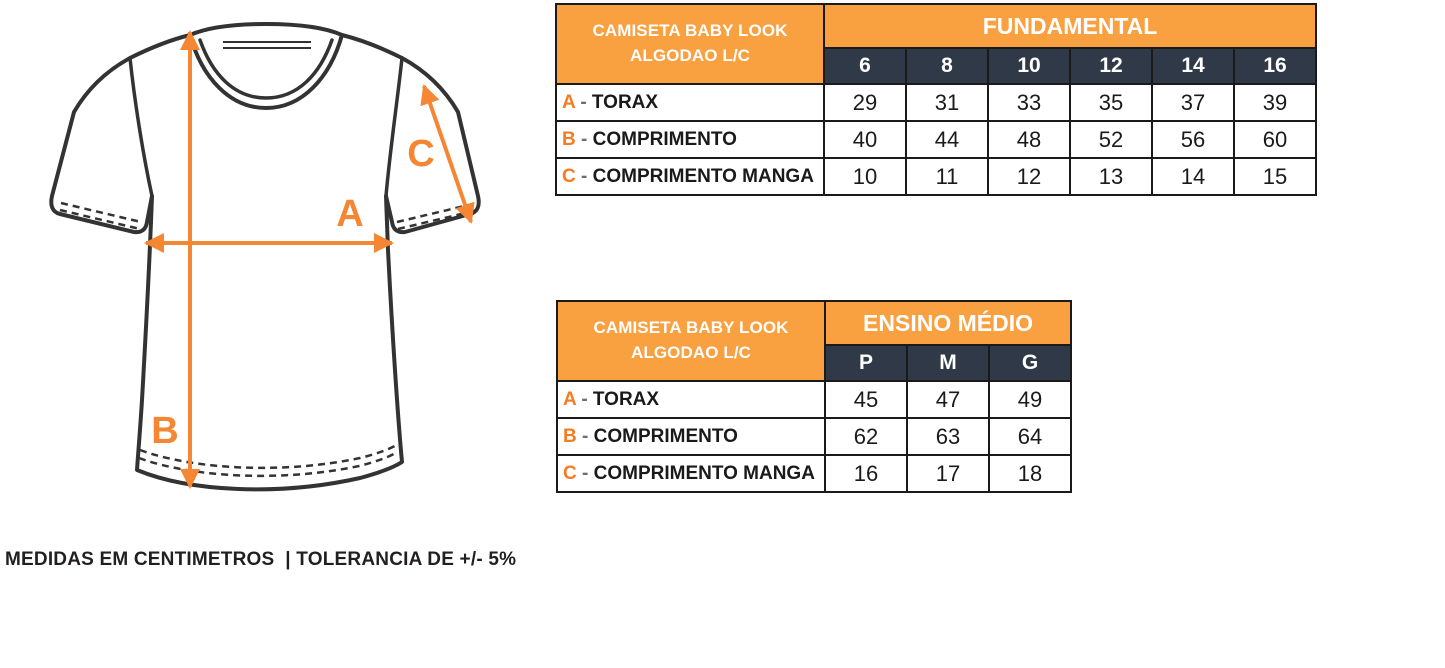 The height and width of the screenshot is (668, 1445). I want to click on cell-torax-8: 31, so click(947, 102).